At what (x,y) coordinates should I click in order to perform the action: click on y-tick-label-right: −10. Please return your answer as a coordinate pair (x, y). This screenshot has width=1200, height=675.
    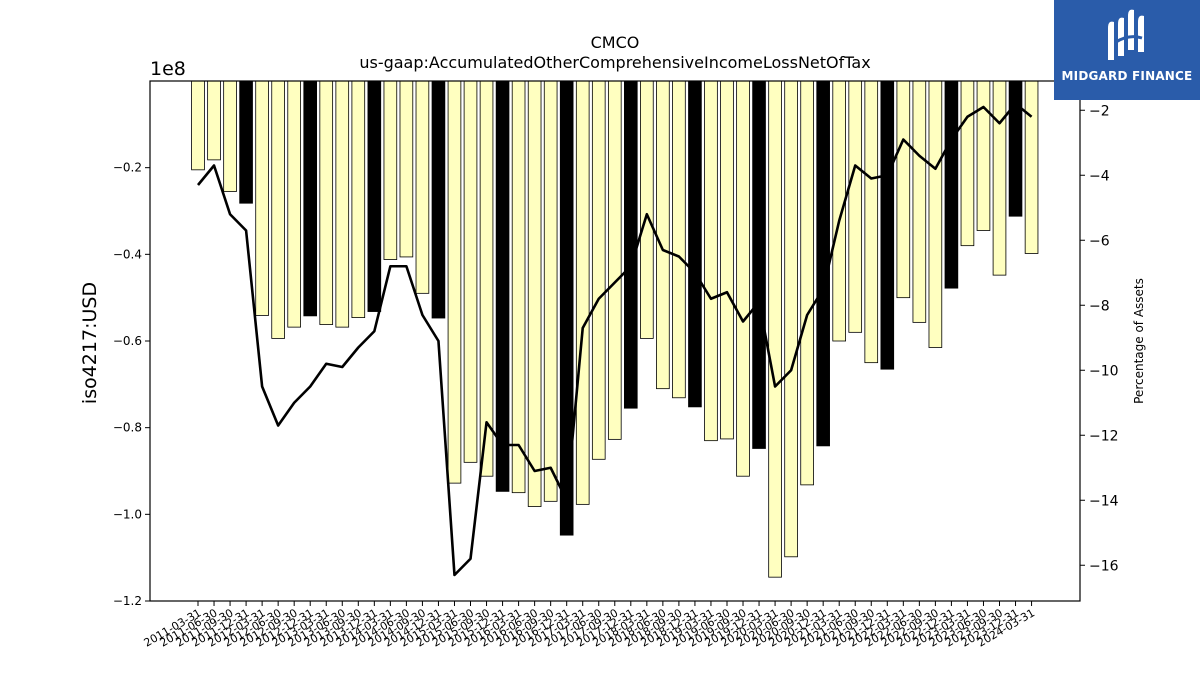
    Looking at the image, I should click on (1104, 371).